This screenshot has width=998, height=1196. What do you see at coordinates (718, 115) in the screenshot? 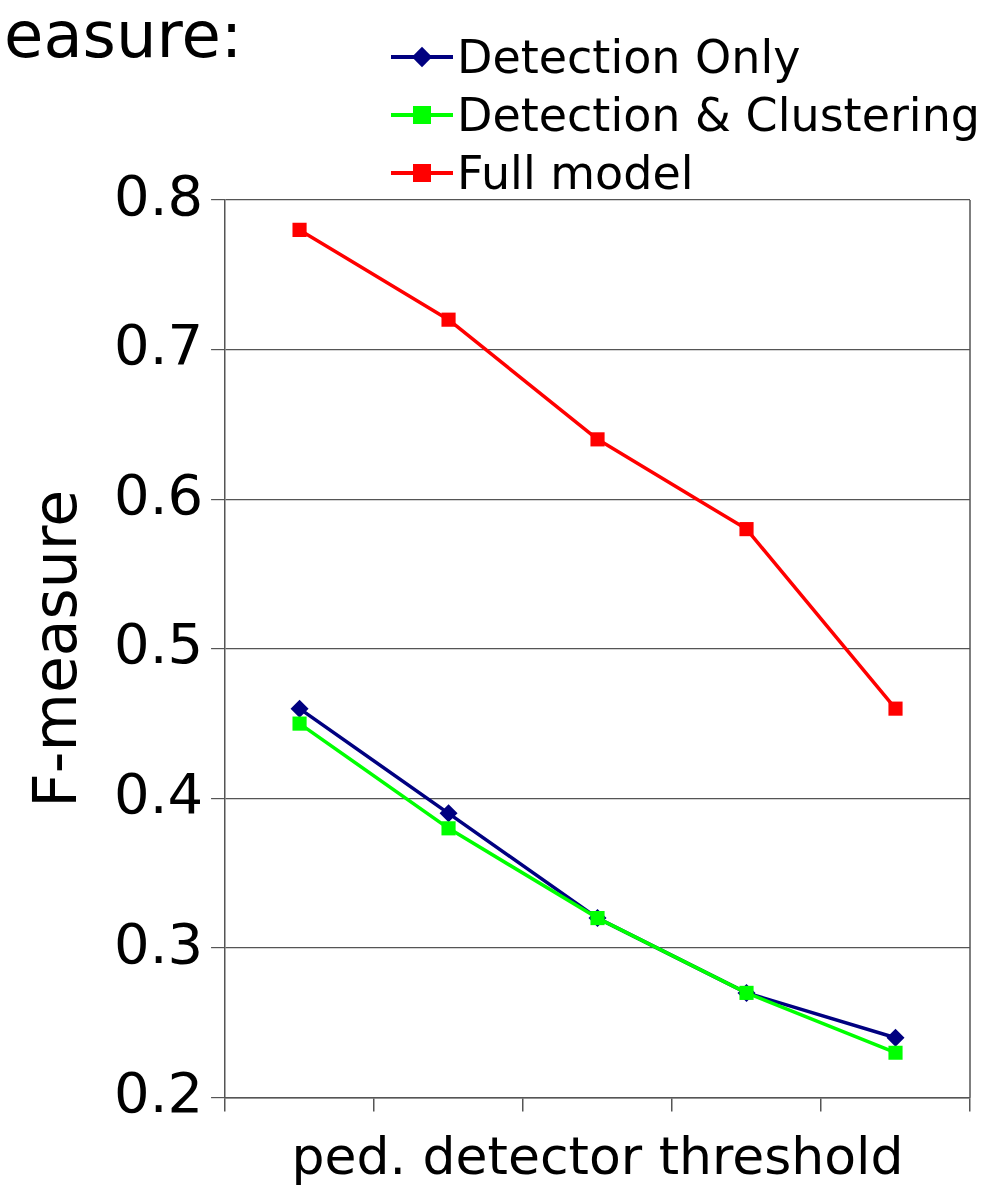
I see `legend-label: Detection & Clustering` at bounding box center [718, 115].